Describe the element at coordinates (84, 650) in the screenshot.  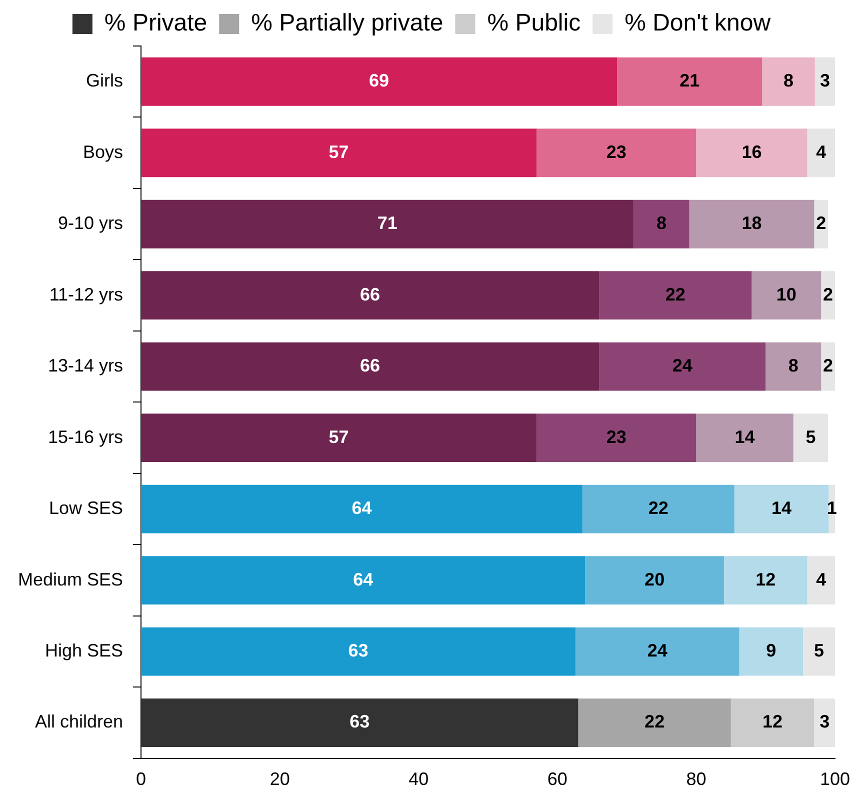
I see `y-tick-label: High SES` at that location.